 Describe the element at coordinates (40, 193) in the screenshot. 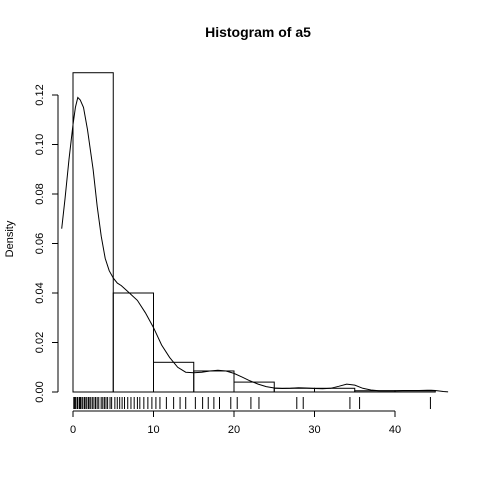

I see `y-tick-label: 0.08` at that location.